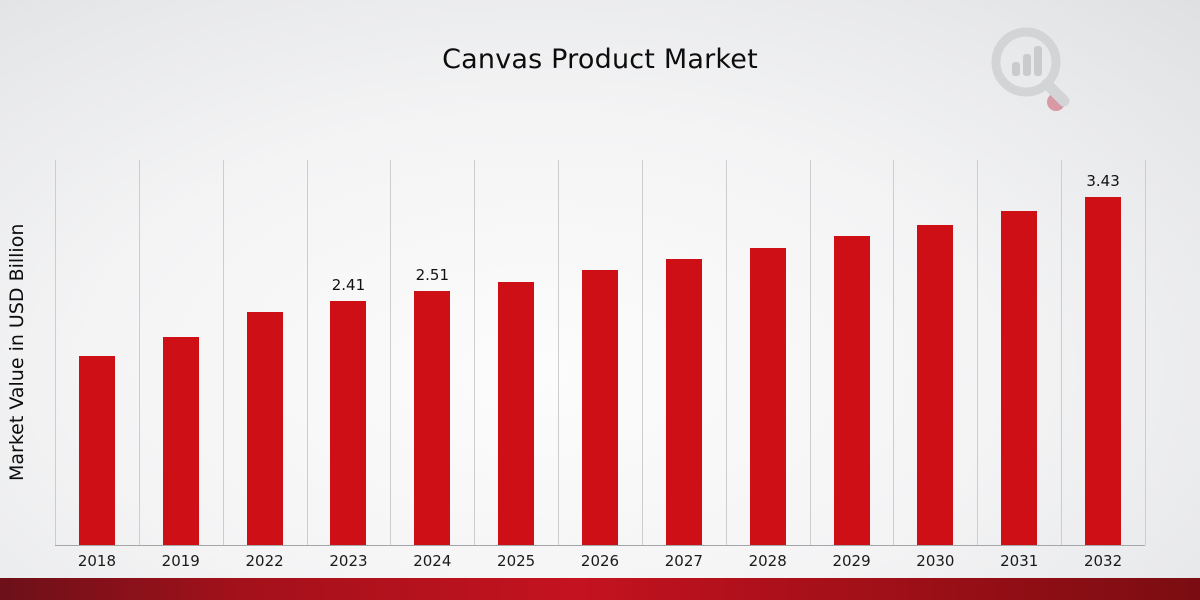 The width and height of the screenshot is (1200, 600). I want to click on logo-lens-circle, so click(1026, 62).